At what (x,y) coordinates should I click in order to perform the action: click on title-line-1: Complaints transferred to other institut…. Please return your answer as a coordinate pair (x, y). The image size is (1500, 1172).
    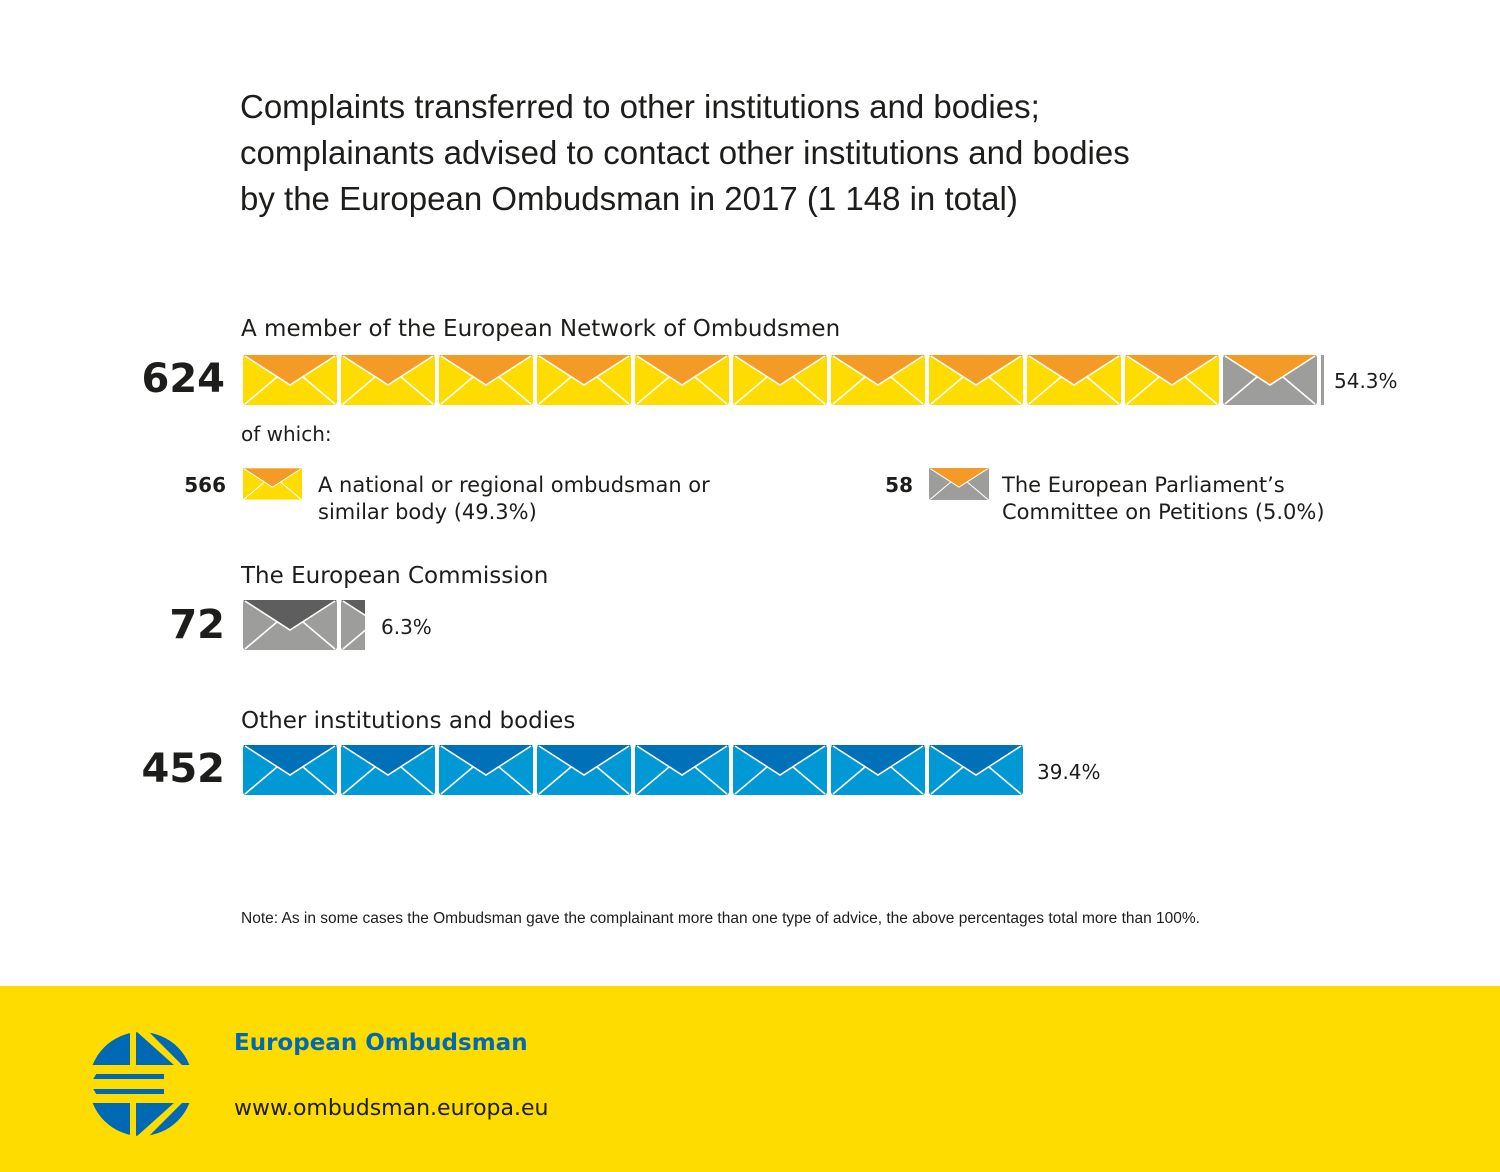
    Looking at the image, I should click on (640, 106).